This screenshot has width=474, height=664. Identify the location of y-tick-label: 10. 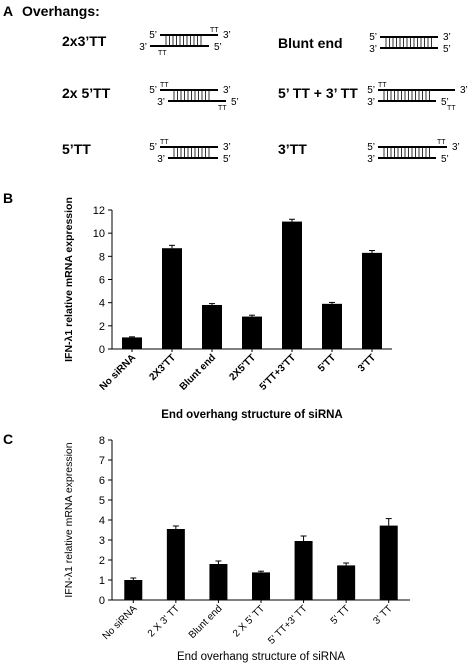
(99, 234).